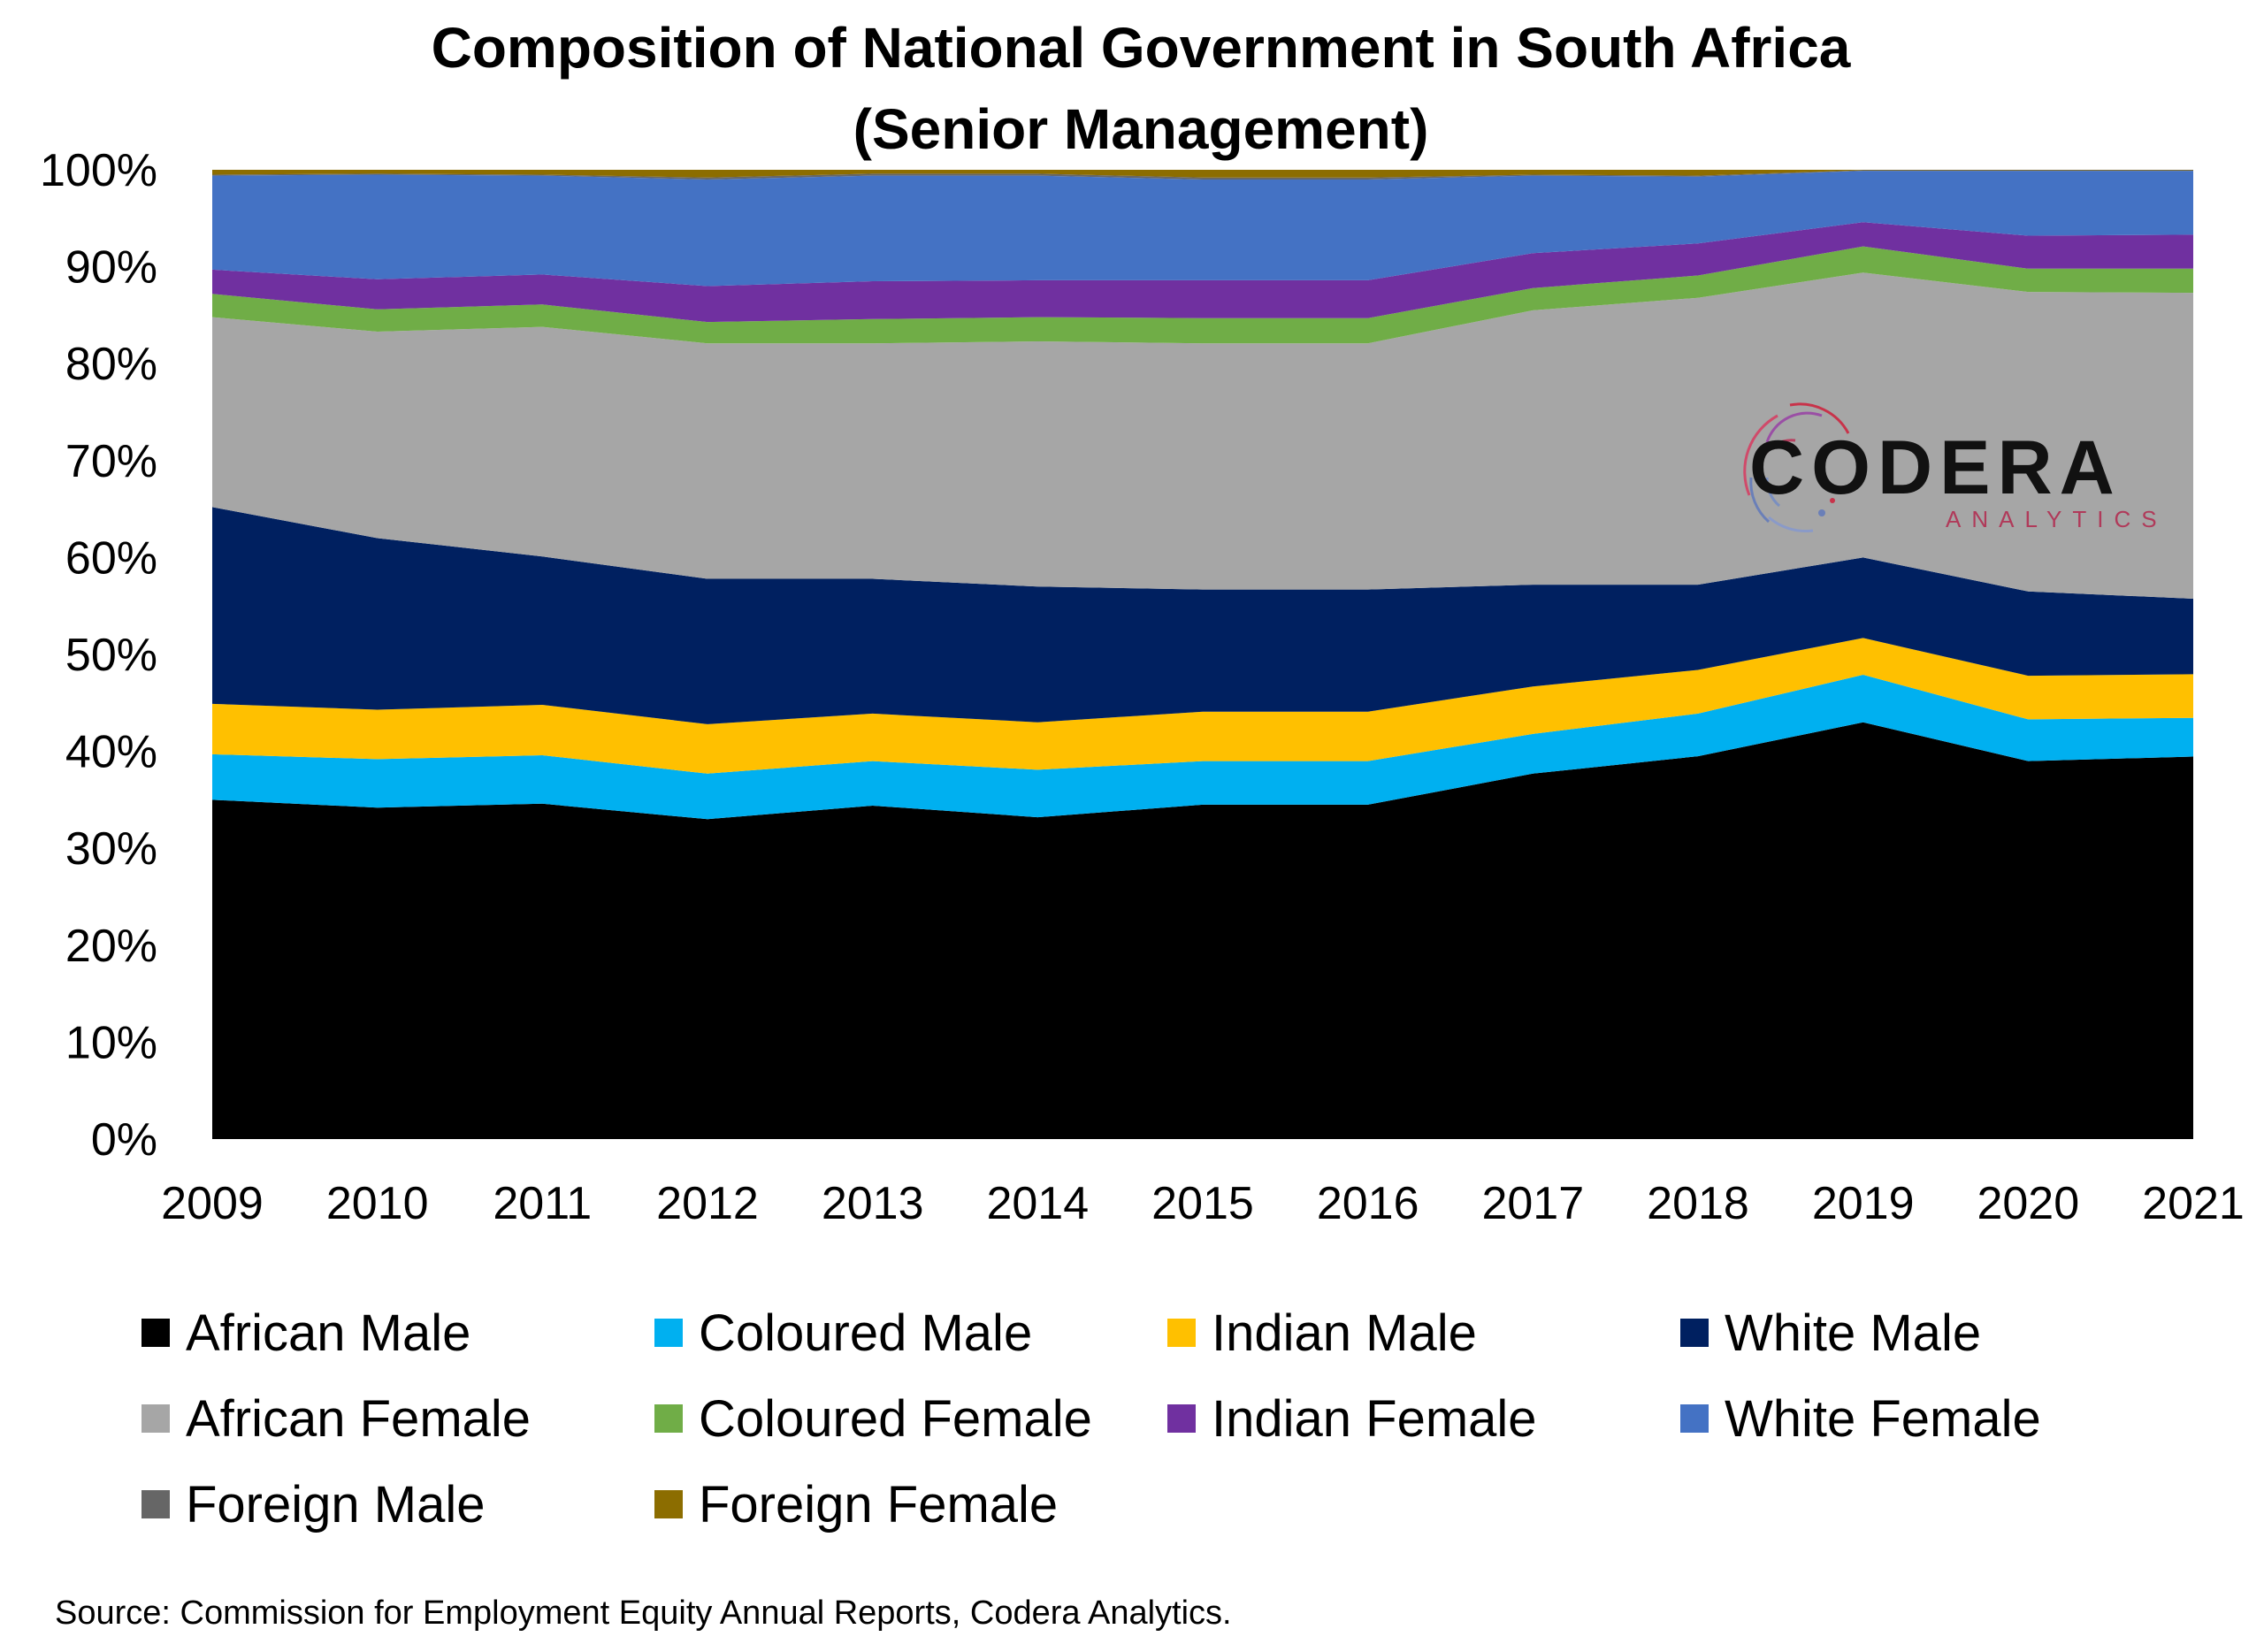  What do you see at coordinates (111, 849) in the screenshot?
I see `y-tick-label: 30%` at bounding box center [111, 849].